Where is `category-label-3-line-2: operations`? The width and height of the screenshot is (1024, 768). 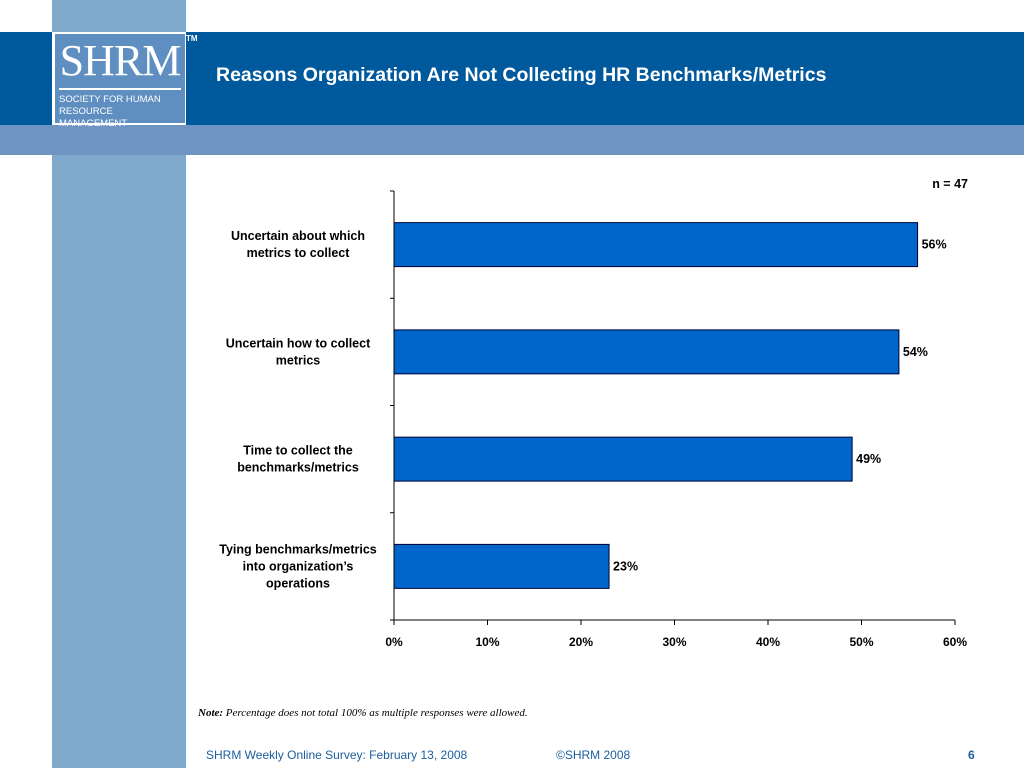 category-label-3-line-2: operations is located at coordinates (298, 583).